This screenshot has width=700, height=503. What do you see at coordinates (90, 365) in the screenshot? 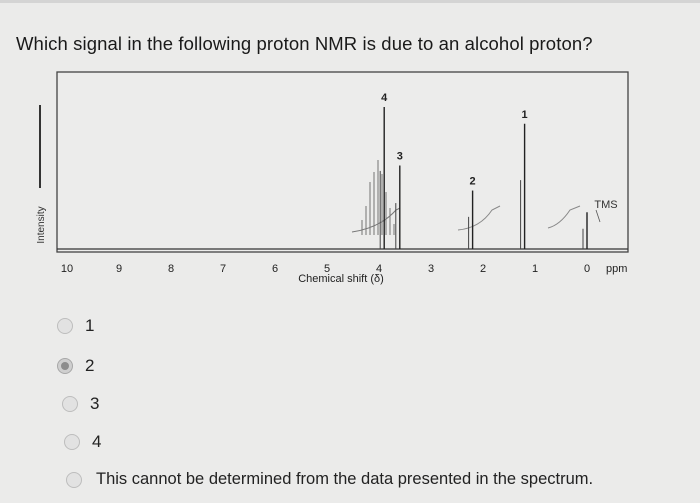
I see `option-label: 2` at bounding box center [90, 365].